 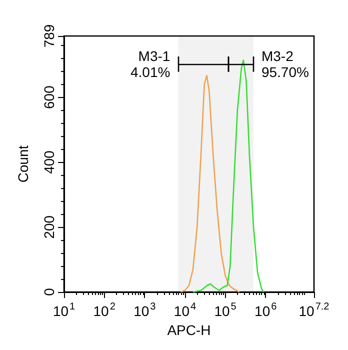 I want to click on y-tick-label: 400, so click(x=49, y=162).